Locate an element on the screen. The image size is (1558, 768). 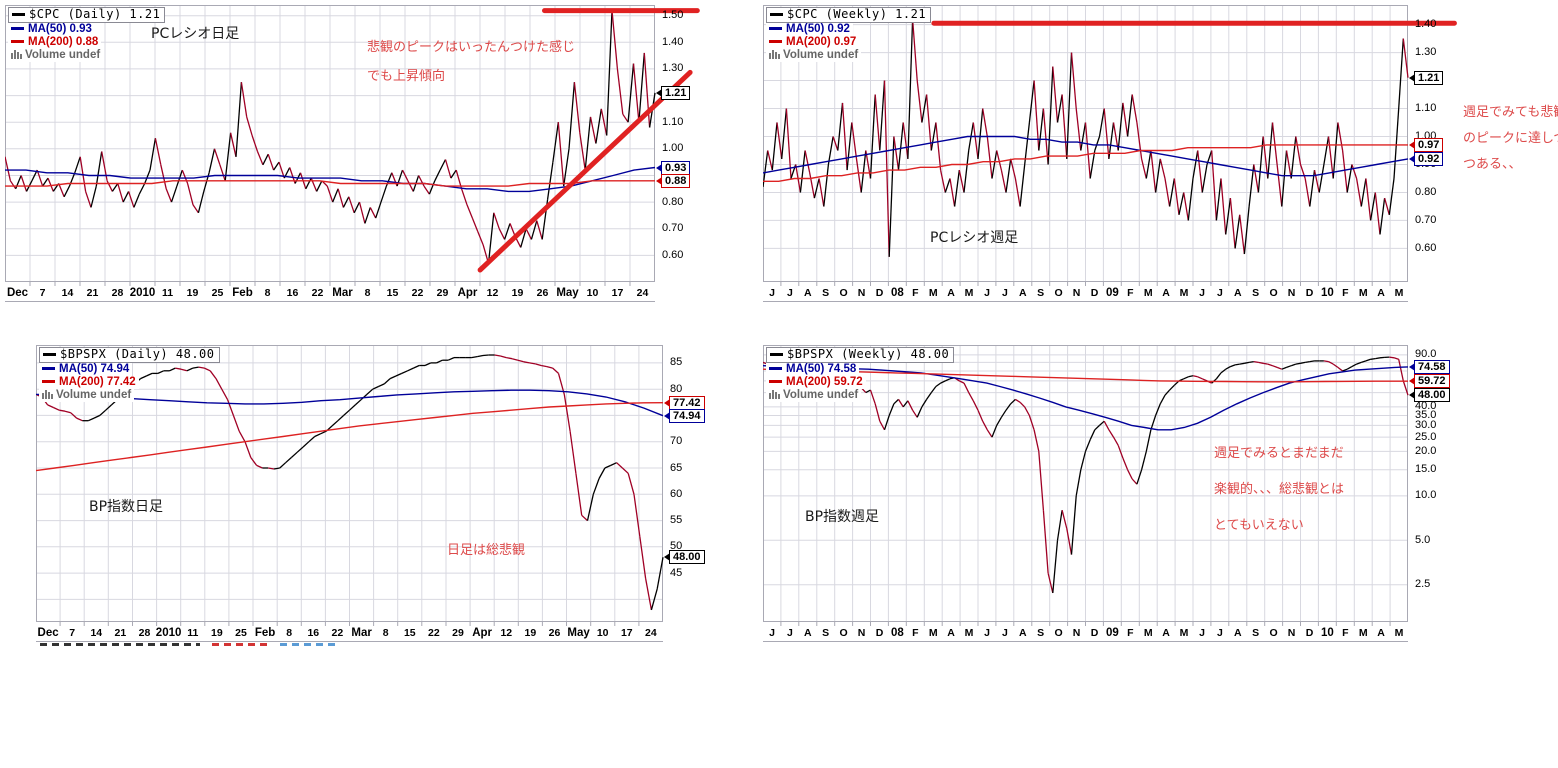
x-tick-label: 11 is located at coordinates (167, 293).